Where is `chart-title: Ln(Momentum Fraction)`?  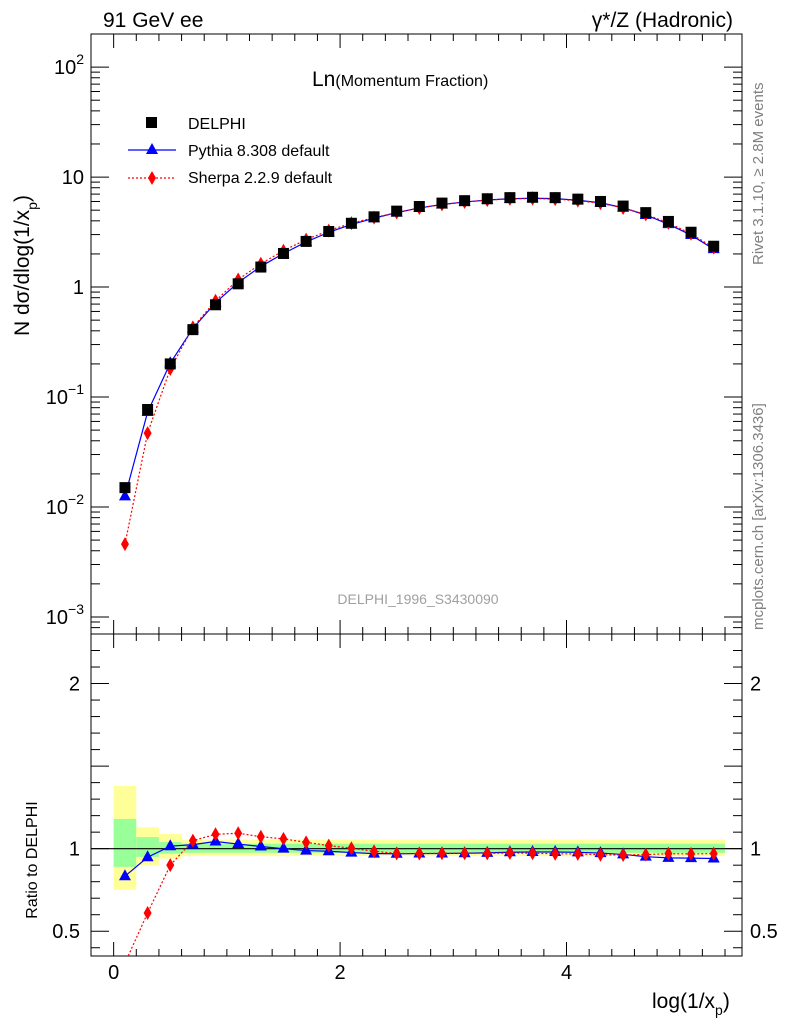
chart-title: Ln(Momentum Fraction) is located at coordinates (400, 79).